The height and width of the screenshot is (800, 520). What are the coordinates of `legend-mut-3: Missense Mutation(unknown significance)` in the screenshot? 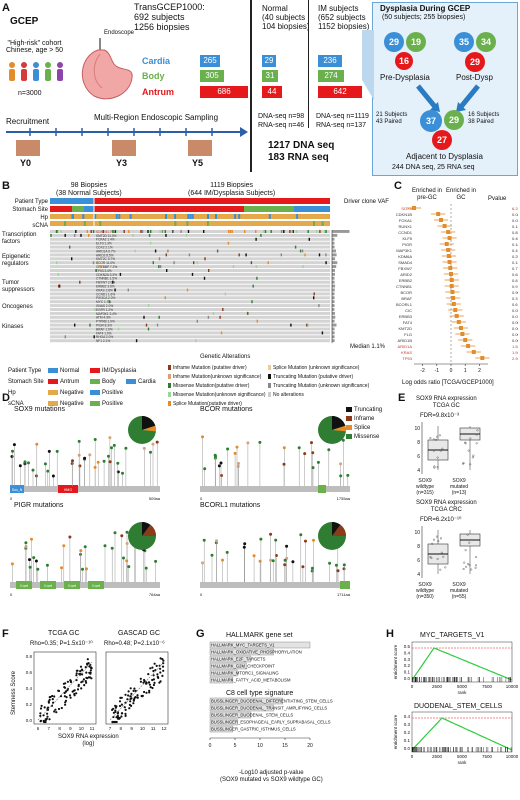 It's located at (219, 395).